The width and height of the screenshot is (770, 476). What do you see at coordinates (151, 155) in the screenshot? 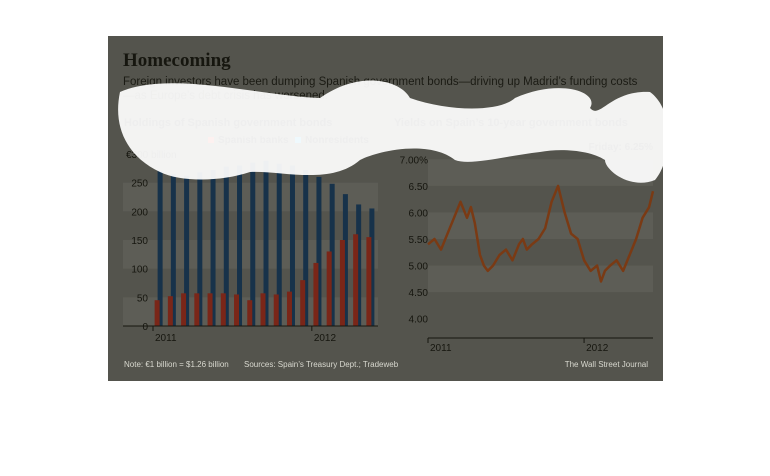
I see `y-tick-label: €300 billion` at bounding box center [151, 155].